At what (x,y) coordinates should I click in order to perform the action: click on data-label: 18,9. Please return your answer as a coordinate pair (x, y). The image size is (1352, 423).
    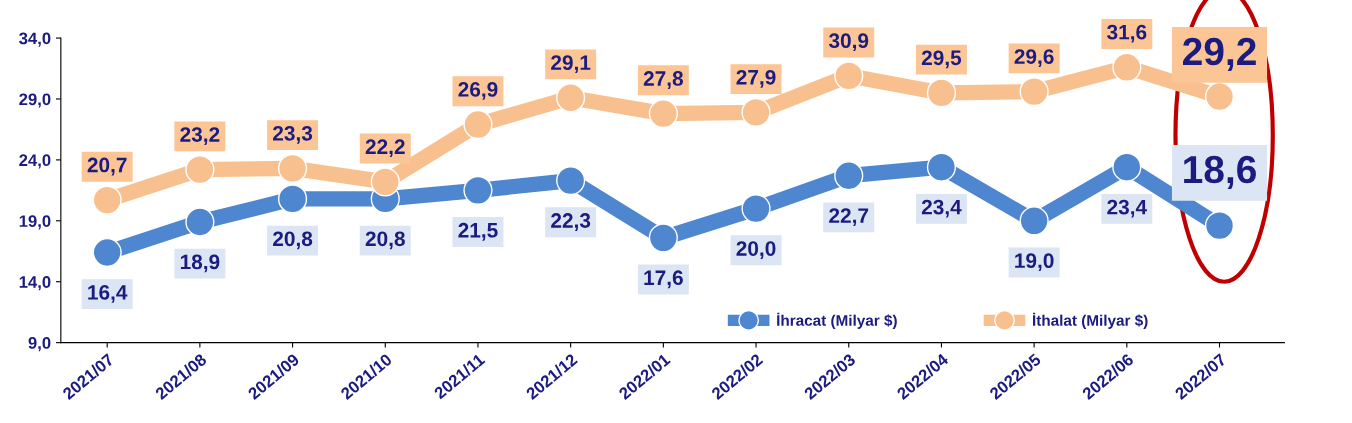
    Looking at the image, I should click on (200, 263).